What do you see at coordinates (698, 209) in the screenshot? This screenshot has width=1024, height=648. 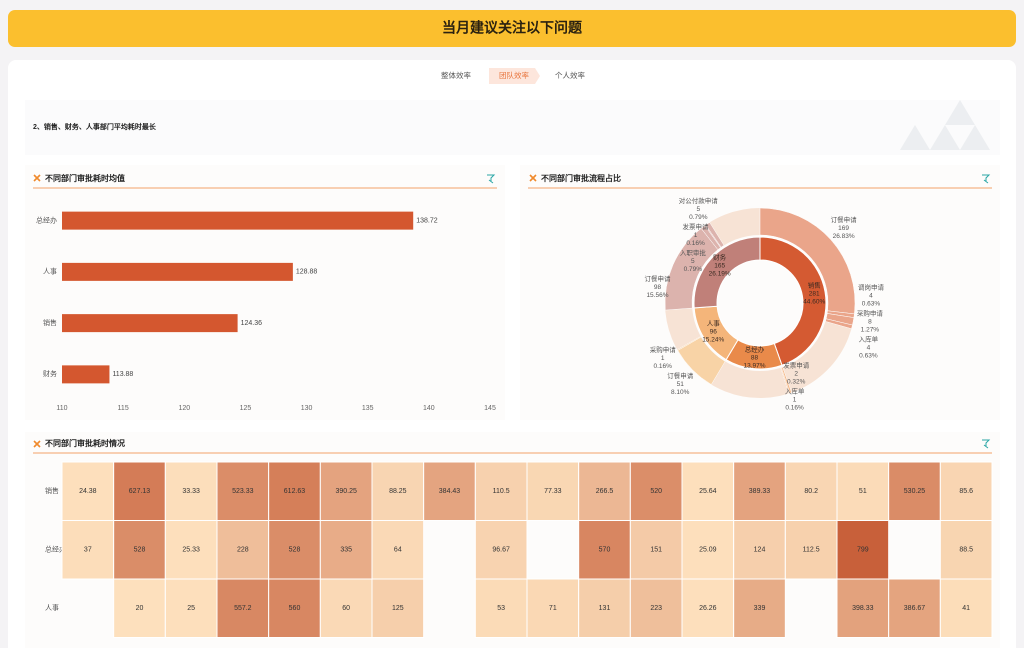 I see `slice-label: 5` at bounding box center [698, 209].